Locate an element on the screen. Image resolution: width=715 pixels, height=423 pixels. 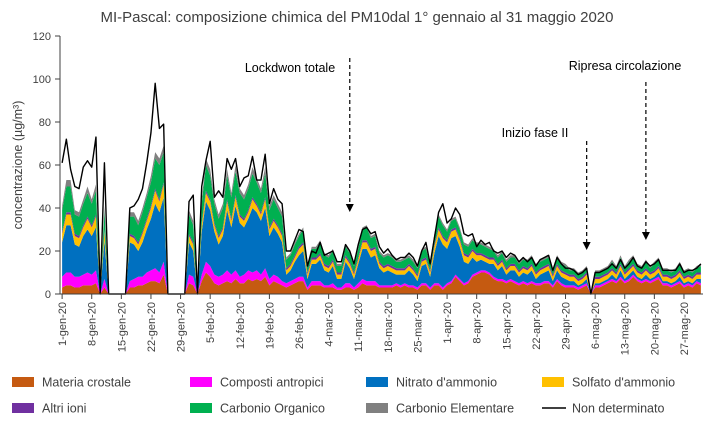
x-tick-label-15: 15-apr-20 is located at coordinates (507, 326).